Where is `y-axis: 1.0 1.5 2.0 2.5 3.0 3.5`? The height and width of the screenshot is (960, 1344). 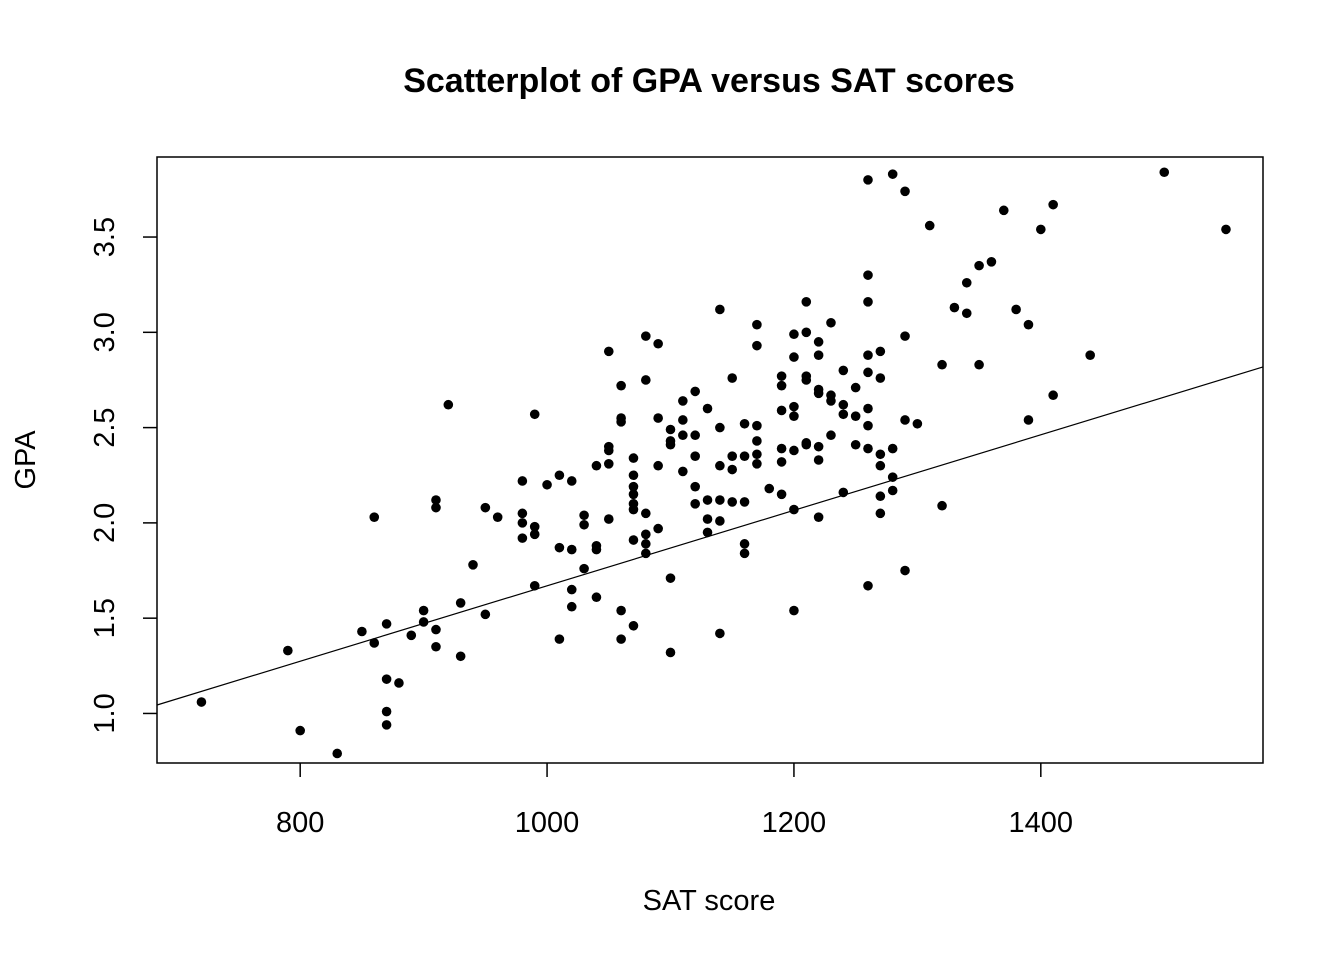 y-axis: 1.0 1.5 2.0 2.5 3.0 3.5 is located at coordinates (123, 475).